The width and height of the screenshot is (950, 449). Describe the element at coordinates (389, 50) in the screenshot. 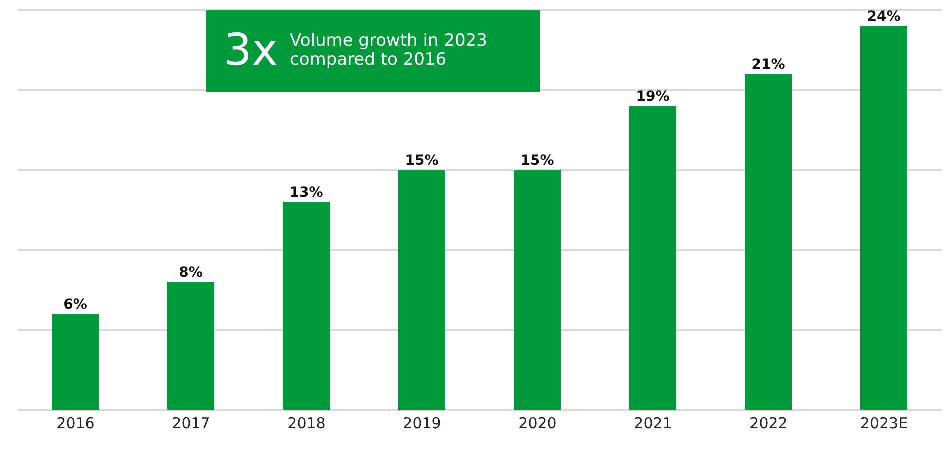

I see `annotation: Volume growth in 2023 compared to 2016` at that location.